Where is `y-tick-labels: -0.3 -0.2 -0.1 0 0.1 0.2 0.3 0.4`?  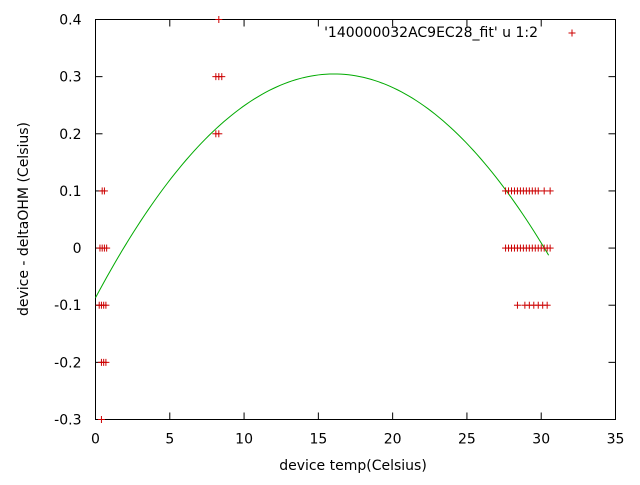 y-tick-labels: -0.3 -0.2 -0.1 0 0.1 0.2 0.3 0.4 is located at coordinates (67, 221).